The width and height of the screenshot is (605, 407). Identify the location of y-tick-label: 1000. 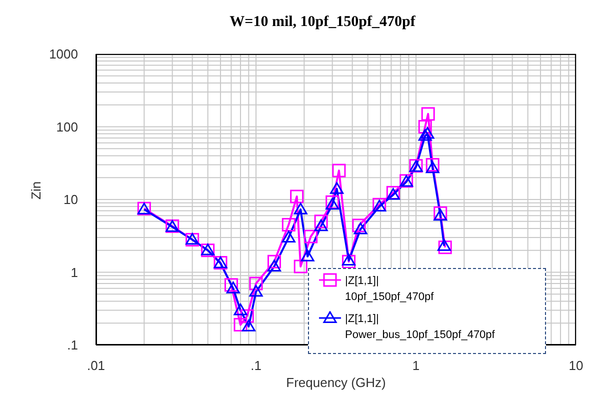
(63, 54).